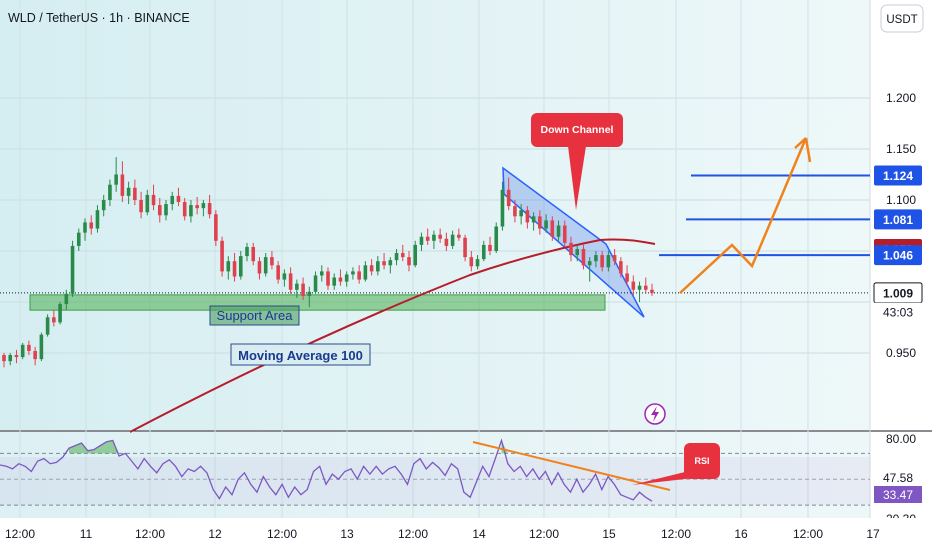 This screenshot has height=550, width=932. I want to click on rsi-pane-background, so click(435, 475).